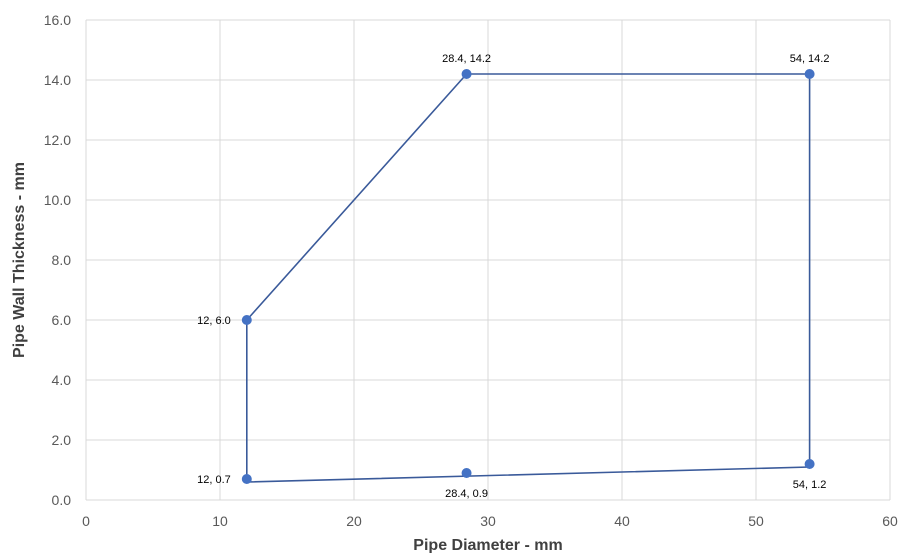 The image size is (904, 558). Describe the element at coordinates (86, 521) in the screenshot. I see `x-tick-label: 0` at that location.